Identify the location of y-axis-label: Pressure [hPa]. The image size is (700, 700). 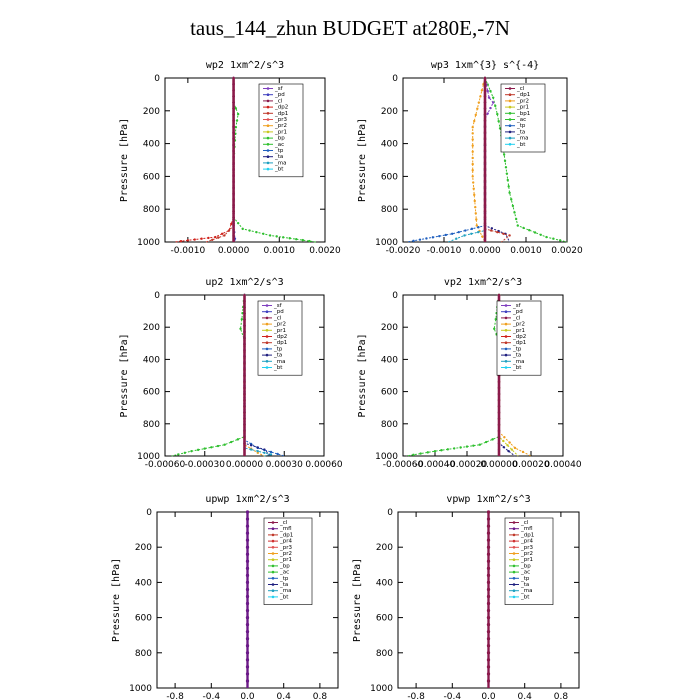
(124, 160).